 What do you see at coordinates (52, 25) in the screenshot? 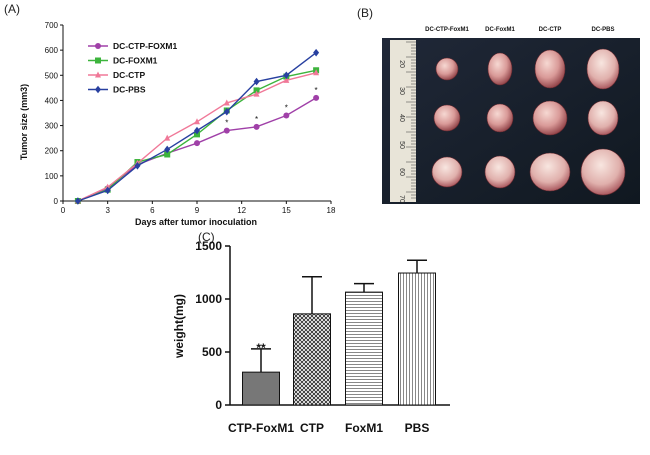
I see `line-chart-y-tick-label: 700` at bounding box center [52, 25].